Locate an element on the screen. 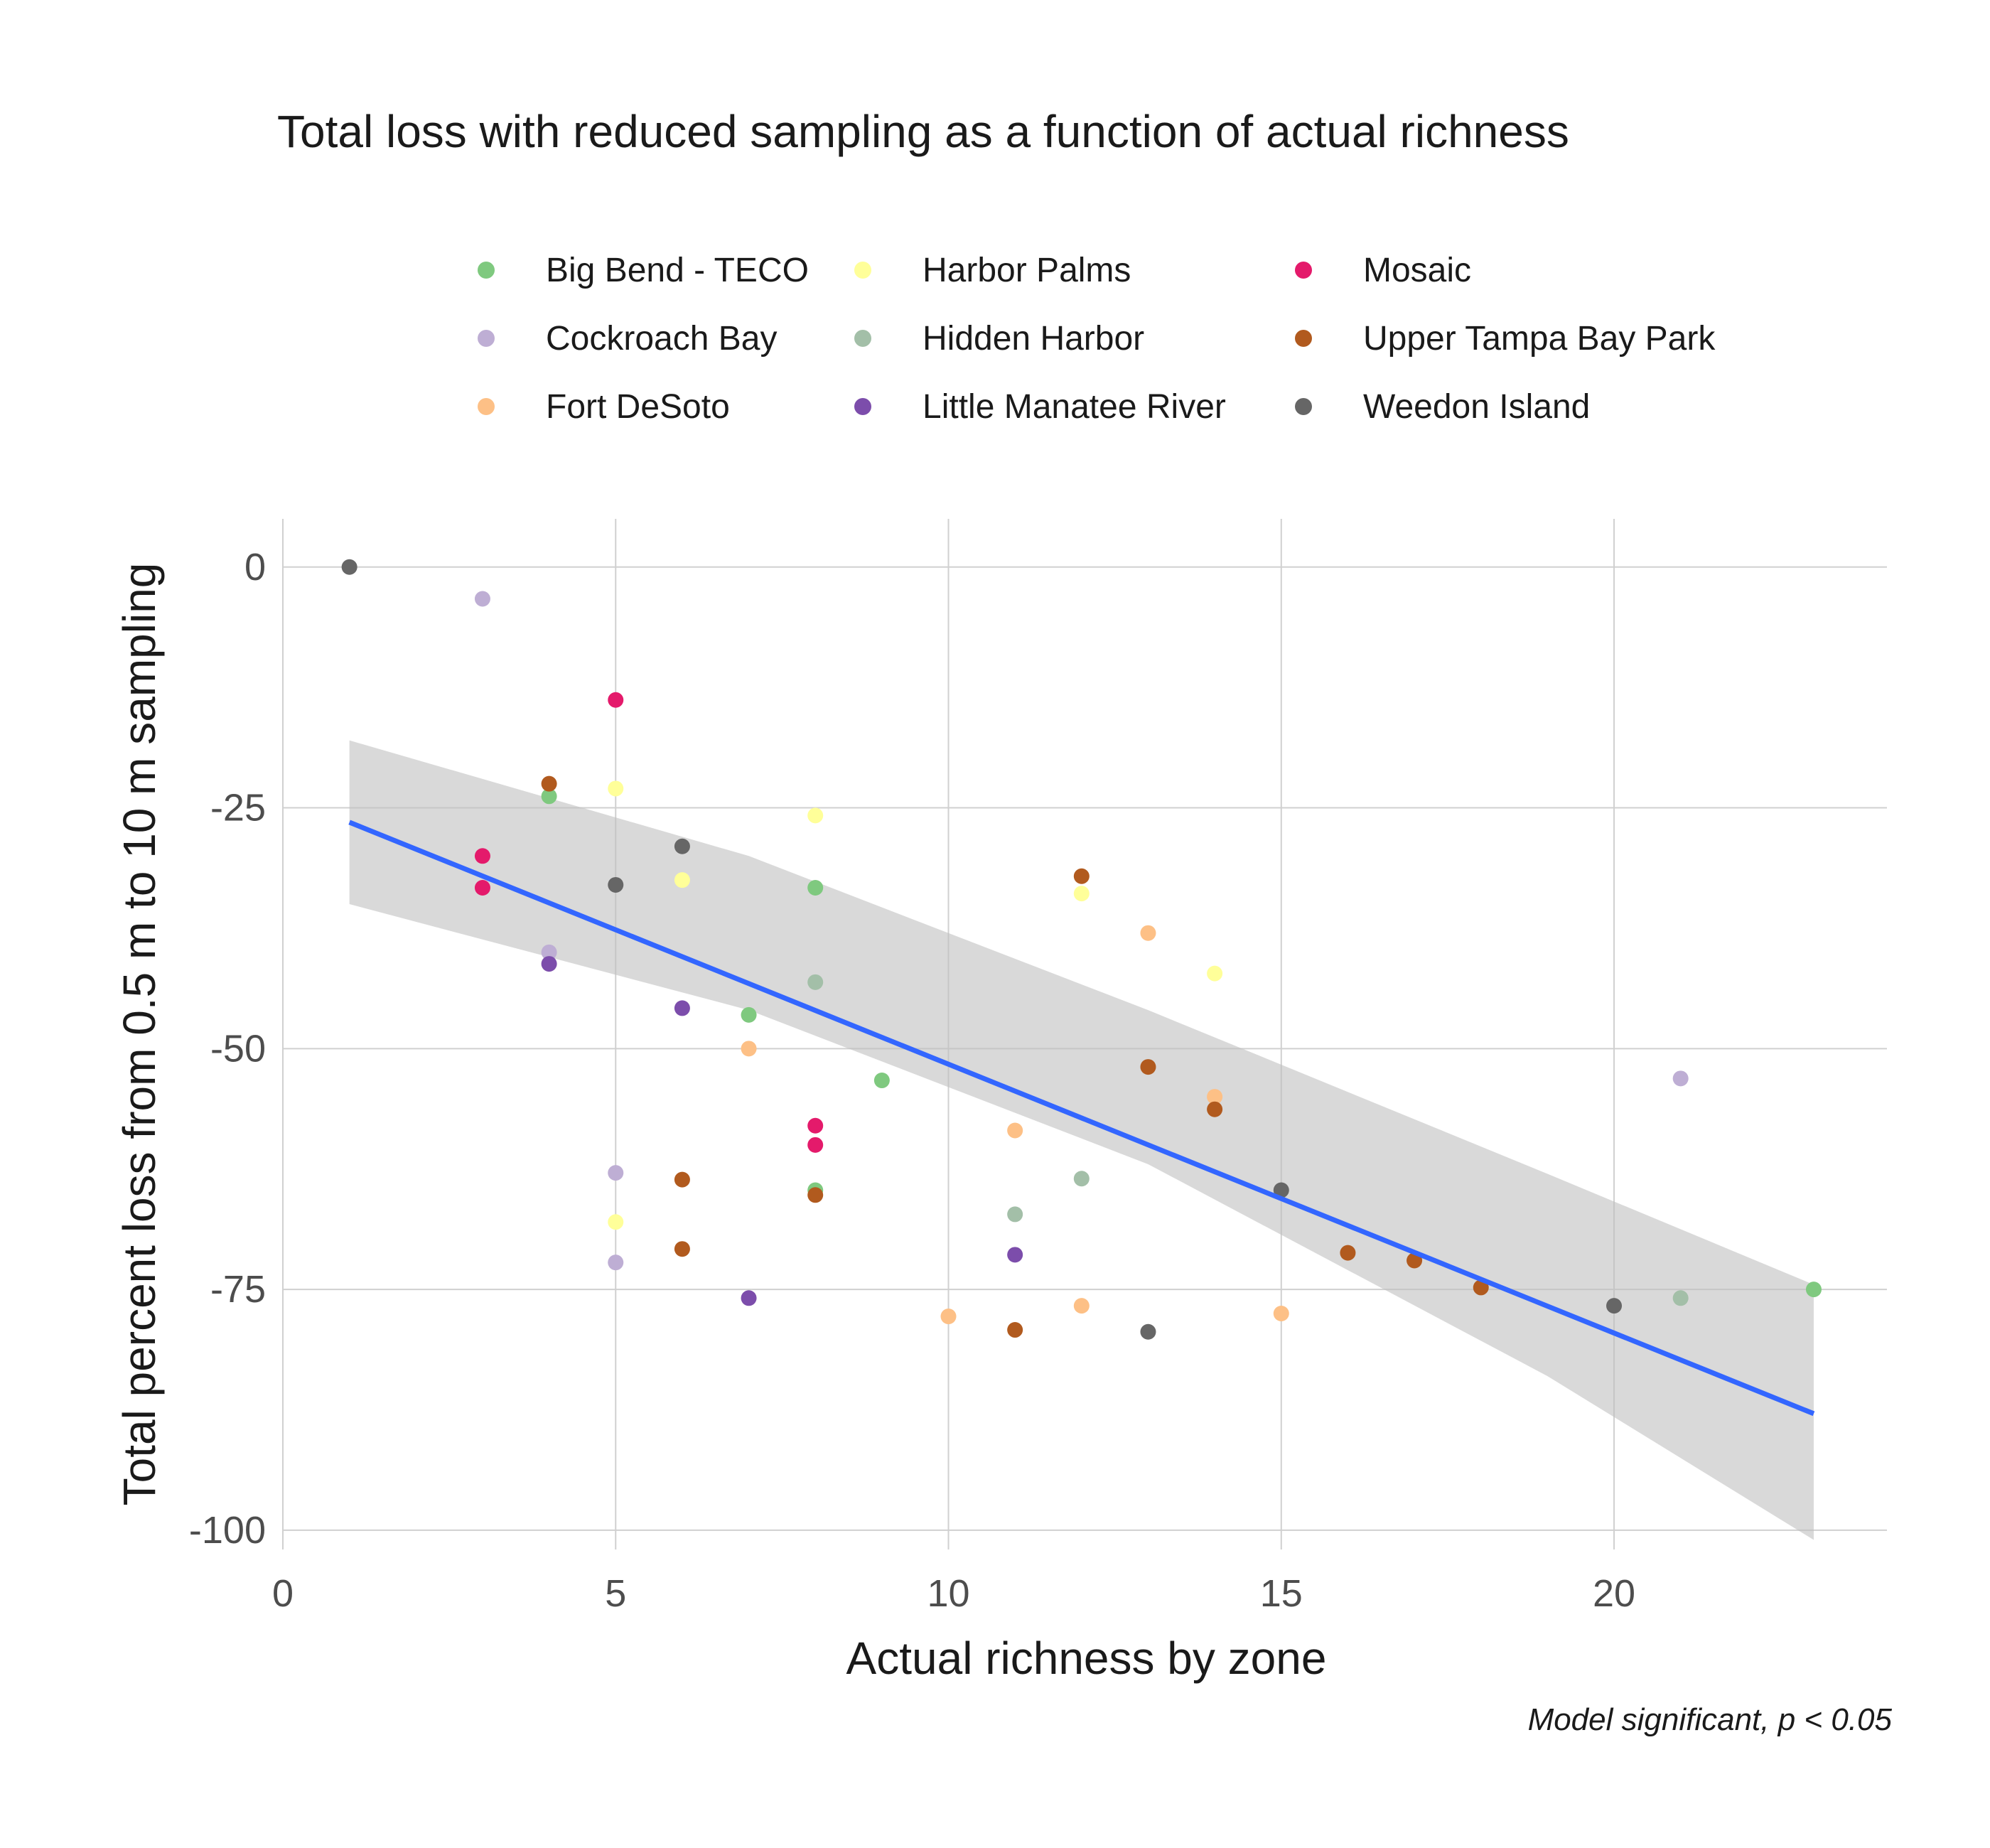 The height and width of the screenshot is (1848, 1990). legend-item-big-bend-teco: Big Bend - TECO is located at coordinates (639, 270).